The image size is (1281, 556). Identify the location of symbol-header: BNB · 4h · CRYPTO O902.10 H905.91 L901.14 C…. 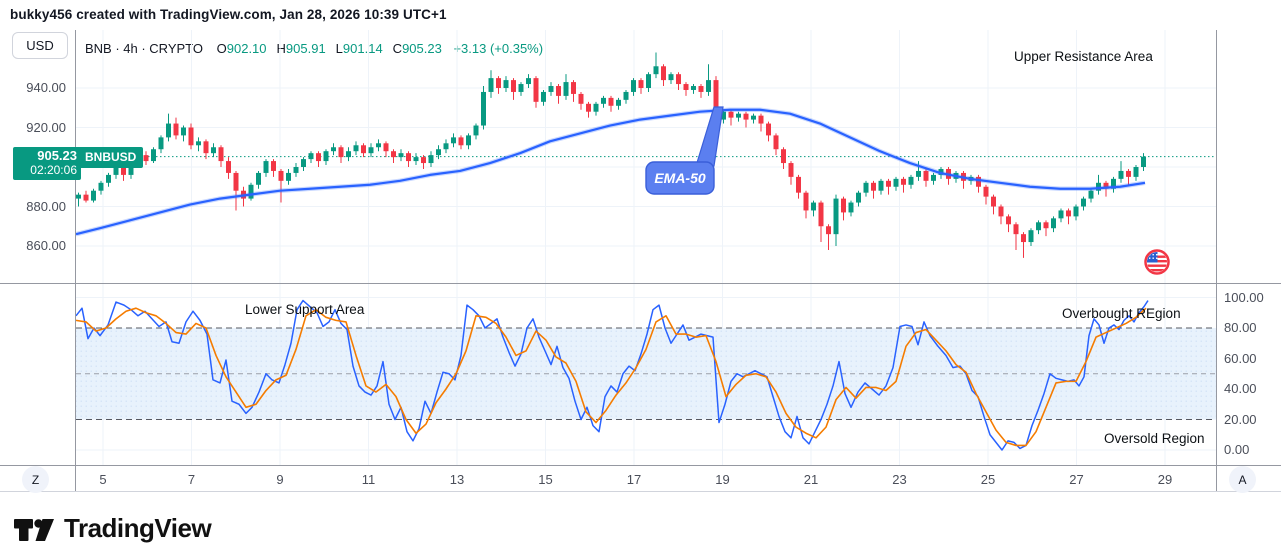
(314, 48).